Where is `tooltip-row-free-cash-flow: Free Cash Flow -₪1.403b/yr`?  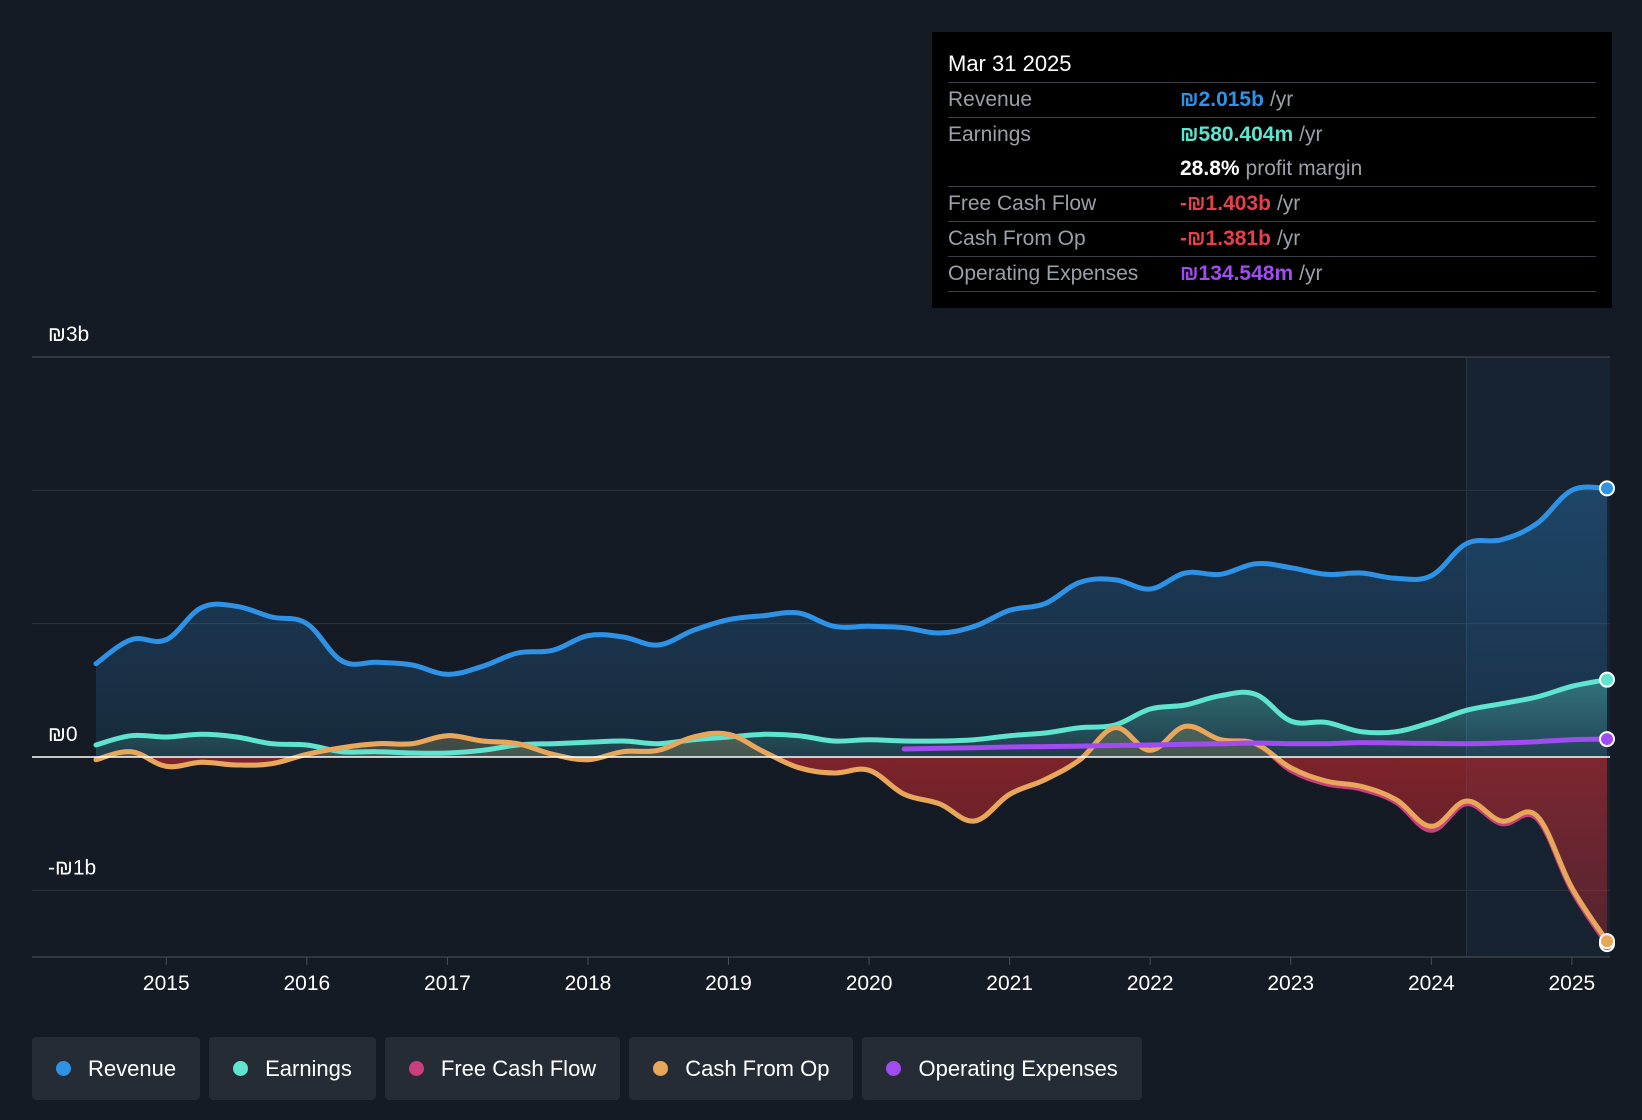 tooltip-row-free-cash-flow: Free Cash Flow -₪1.403b/yr is located at coordinates (1272, 204).